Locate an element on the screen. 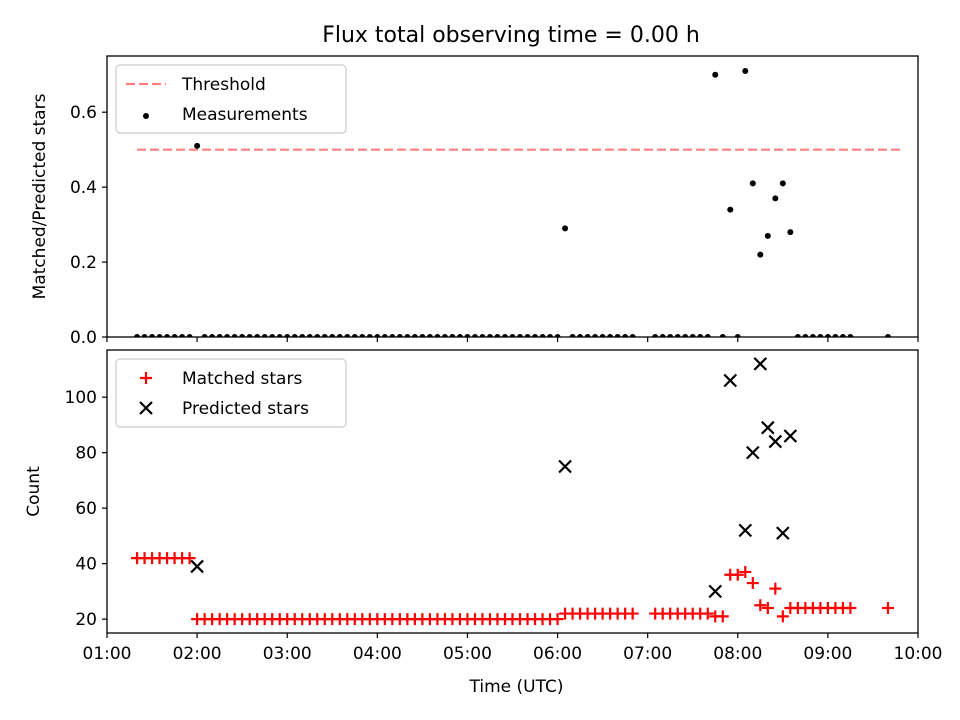 The image size is (960, 720). x-tick-label: 06:00 is located at coordinates (557, 654).